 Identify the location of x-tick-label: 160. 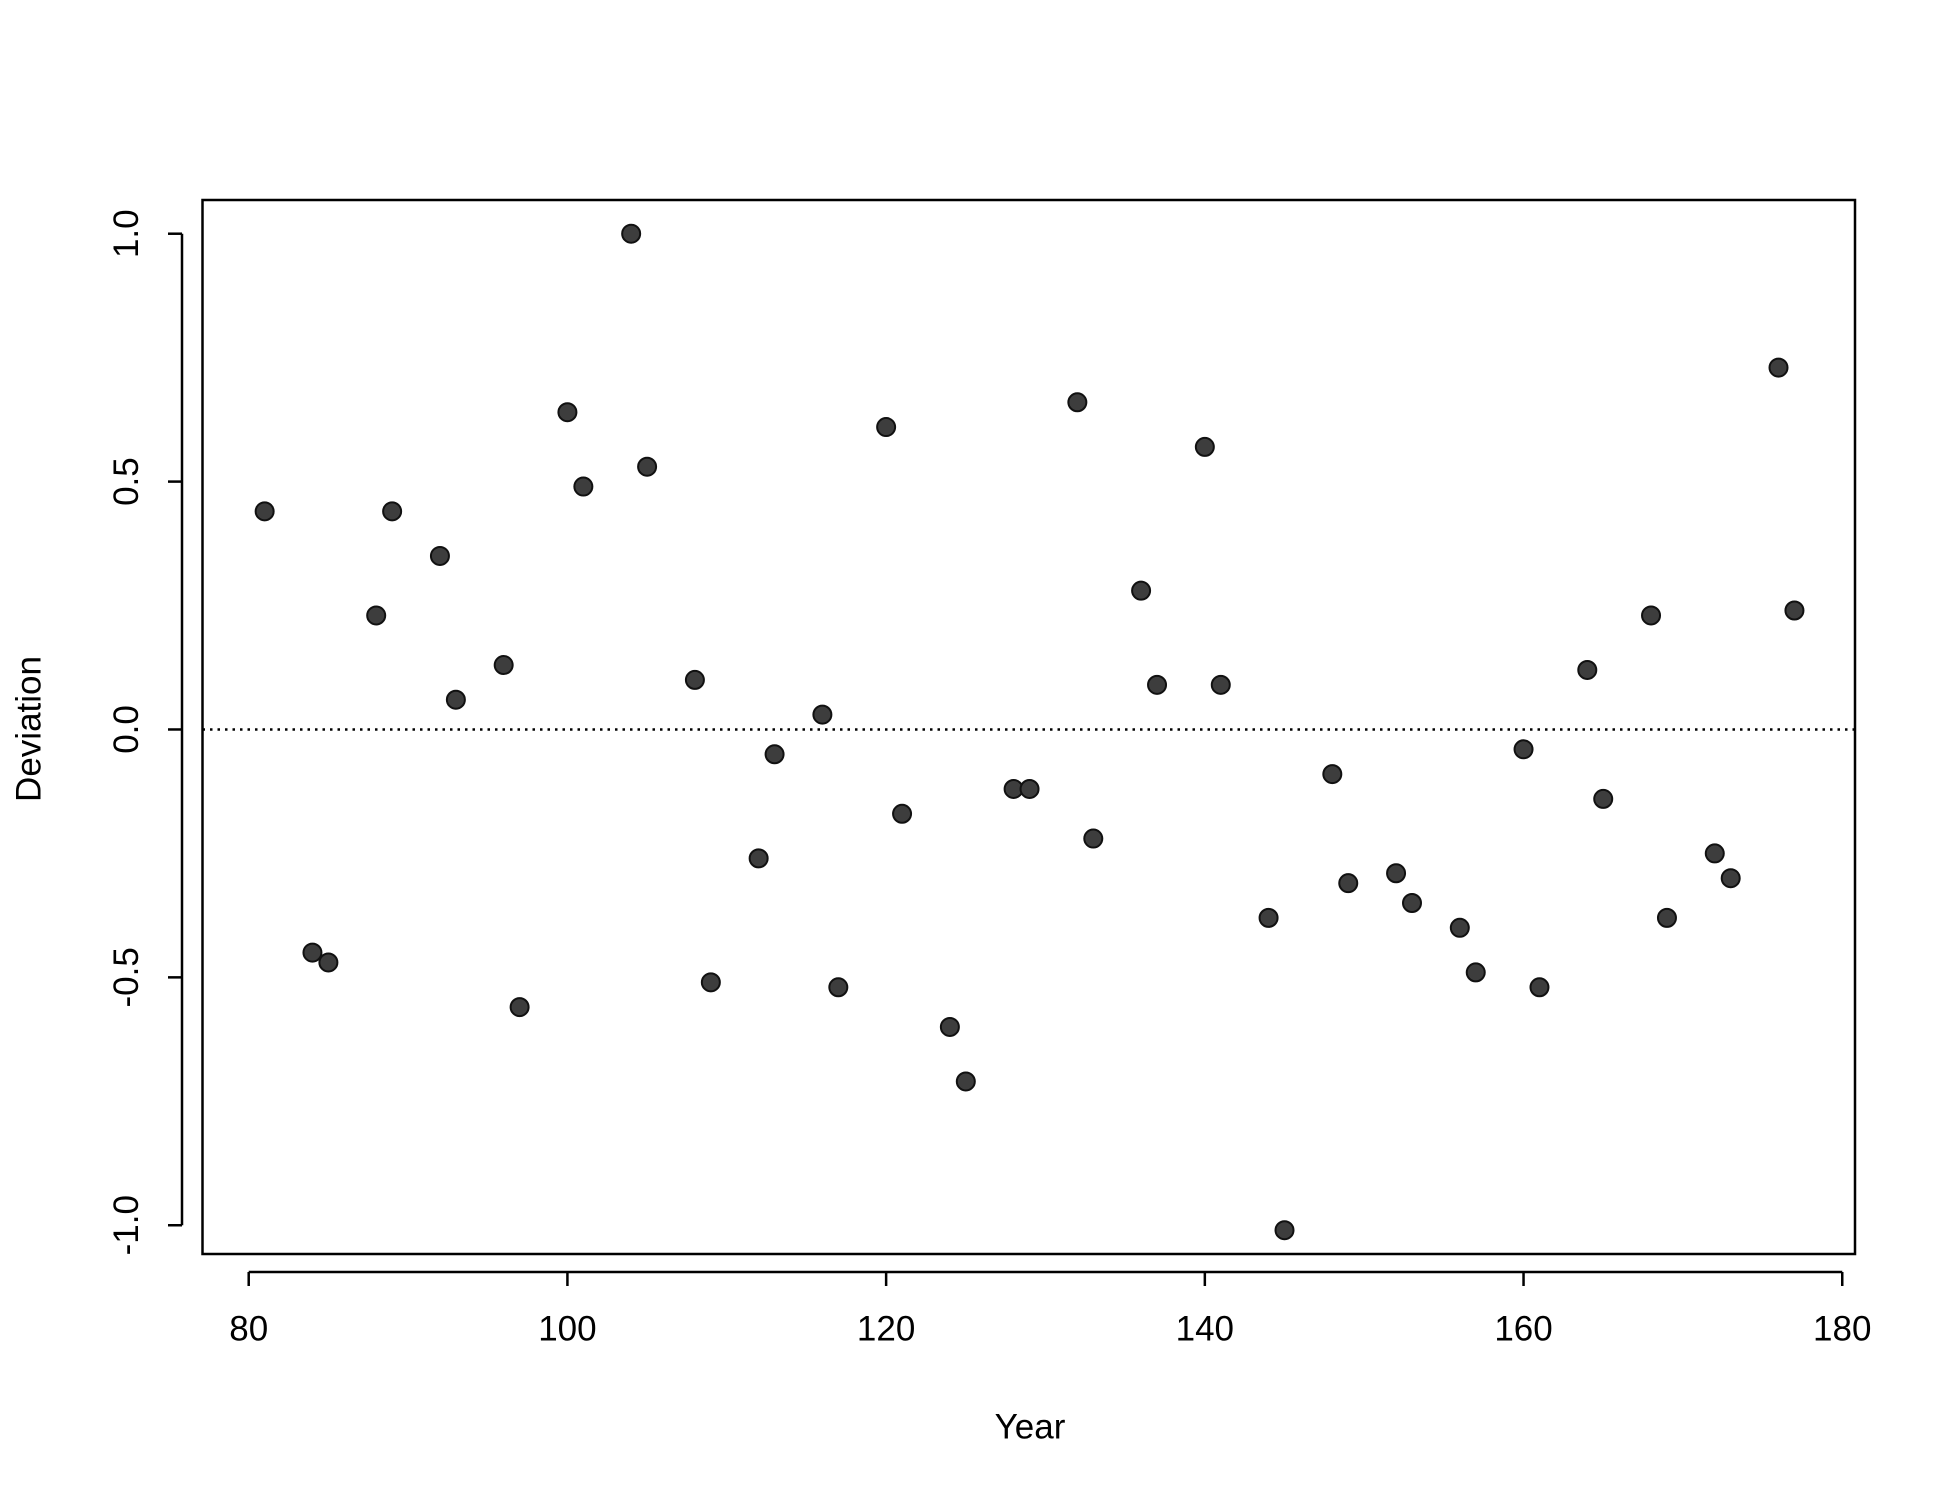
(1523, 1328).